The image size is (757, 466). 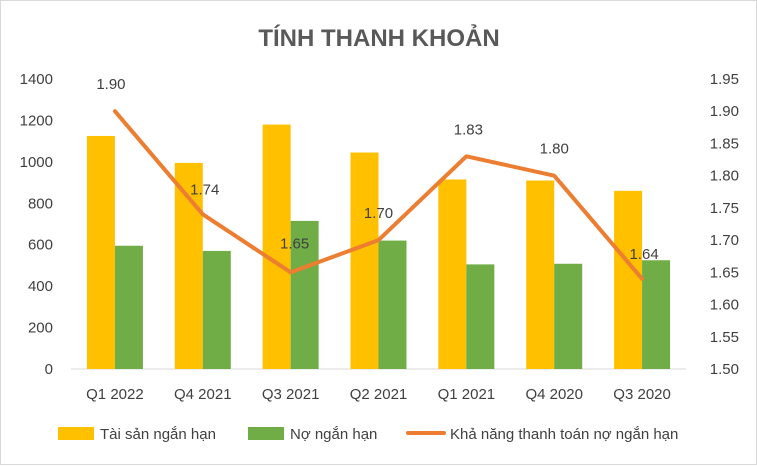 I want to click on line-data-label: 1.74, so click(x=204, y=189).